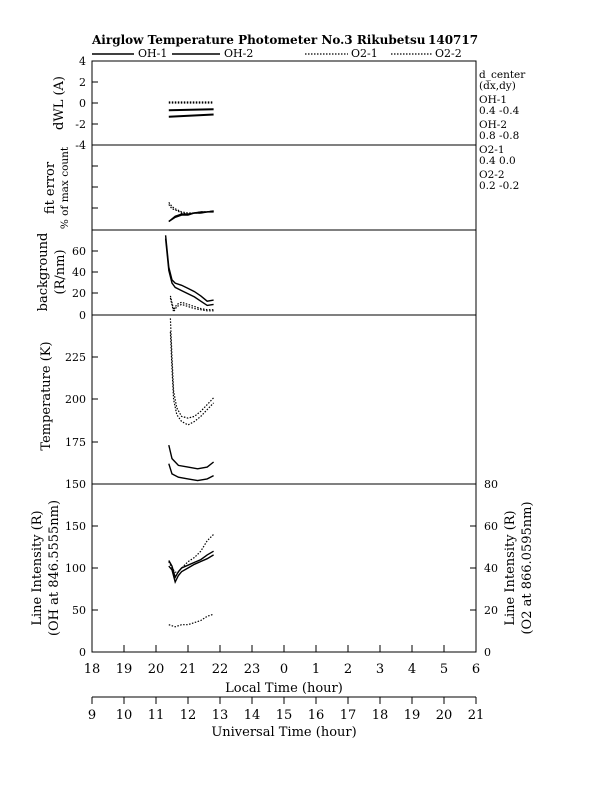 Image resolution: width=612 pixels, height=792 pixels. Describe the element at coordinates (37, 567) in the screenshot. I see `intensity-ylabel: Line Intensity (R)` at that location.